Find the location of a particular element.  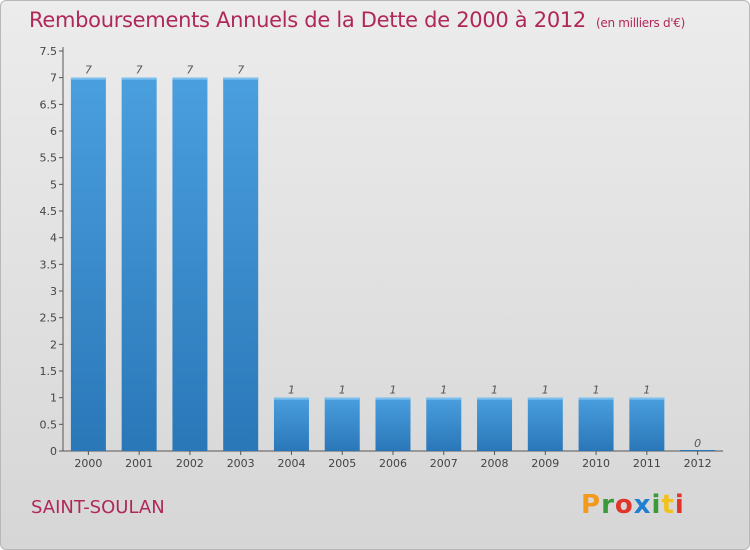

chart-subtitle: (en milliers d'€) is located at coordinates (641, 23).